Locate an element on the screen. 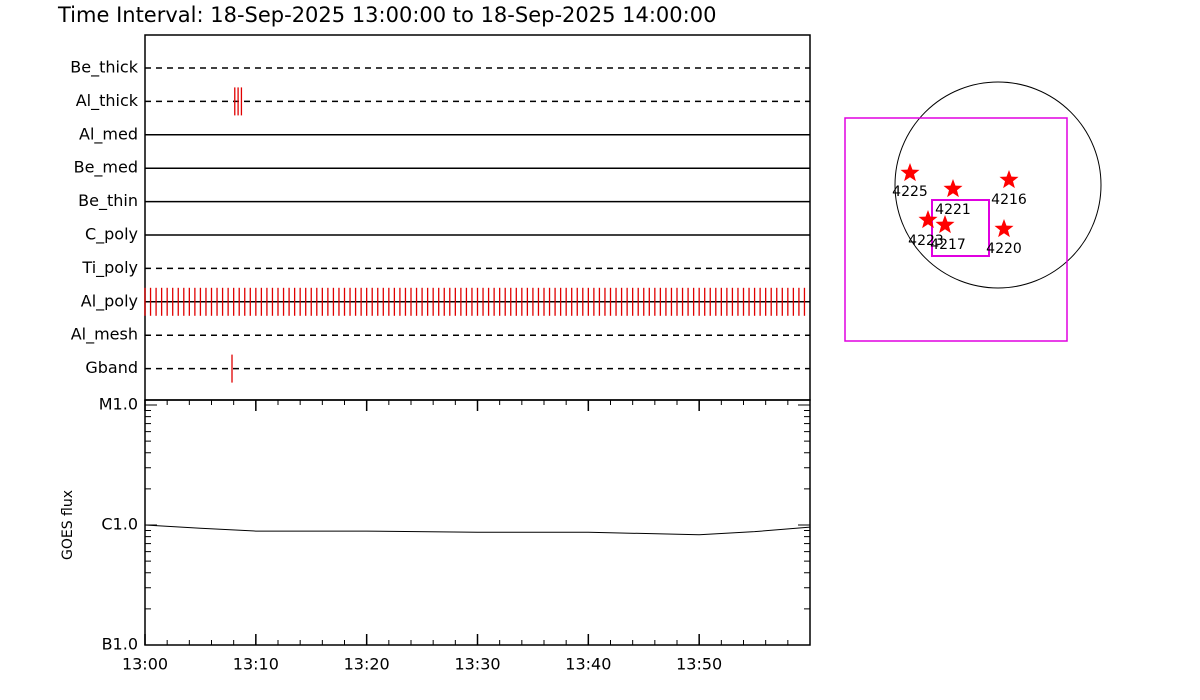 This screenshot has width=1200, height=700. row-label: Be_thin is located at coordinates (108, 201).